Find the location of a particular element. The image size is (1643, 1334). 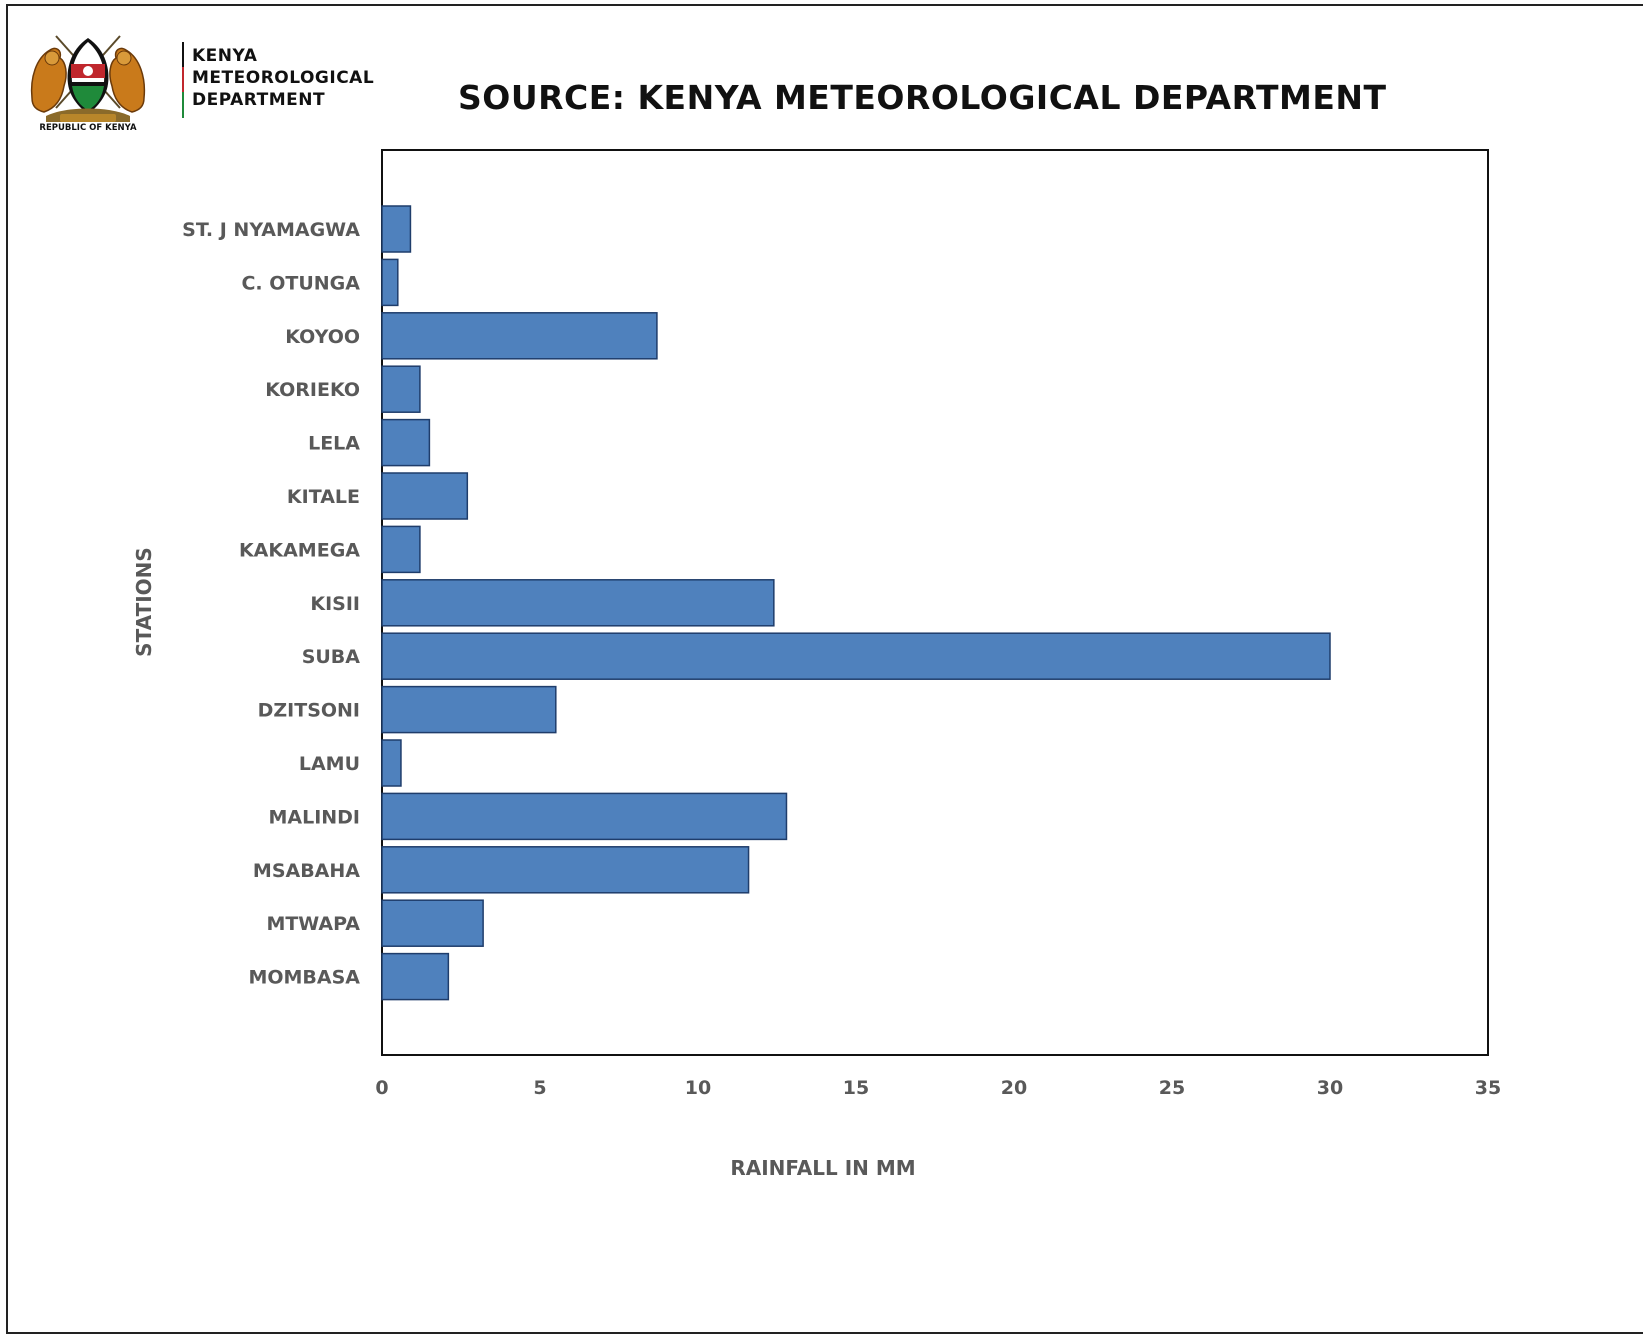

y-tick-label: MTWAPA is located at coordinates (313, 924).